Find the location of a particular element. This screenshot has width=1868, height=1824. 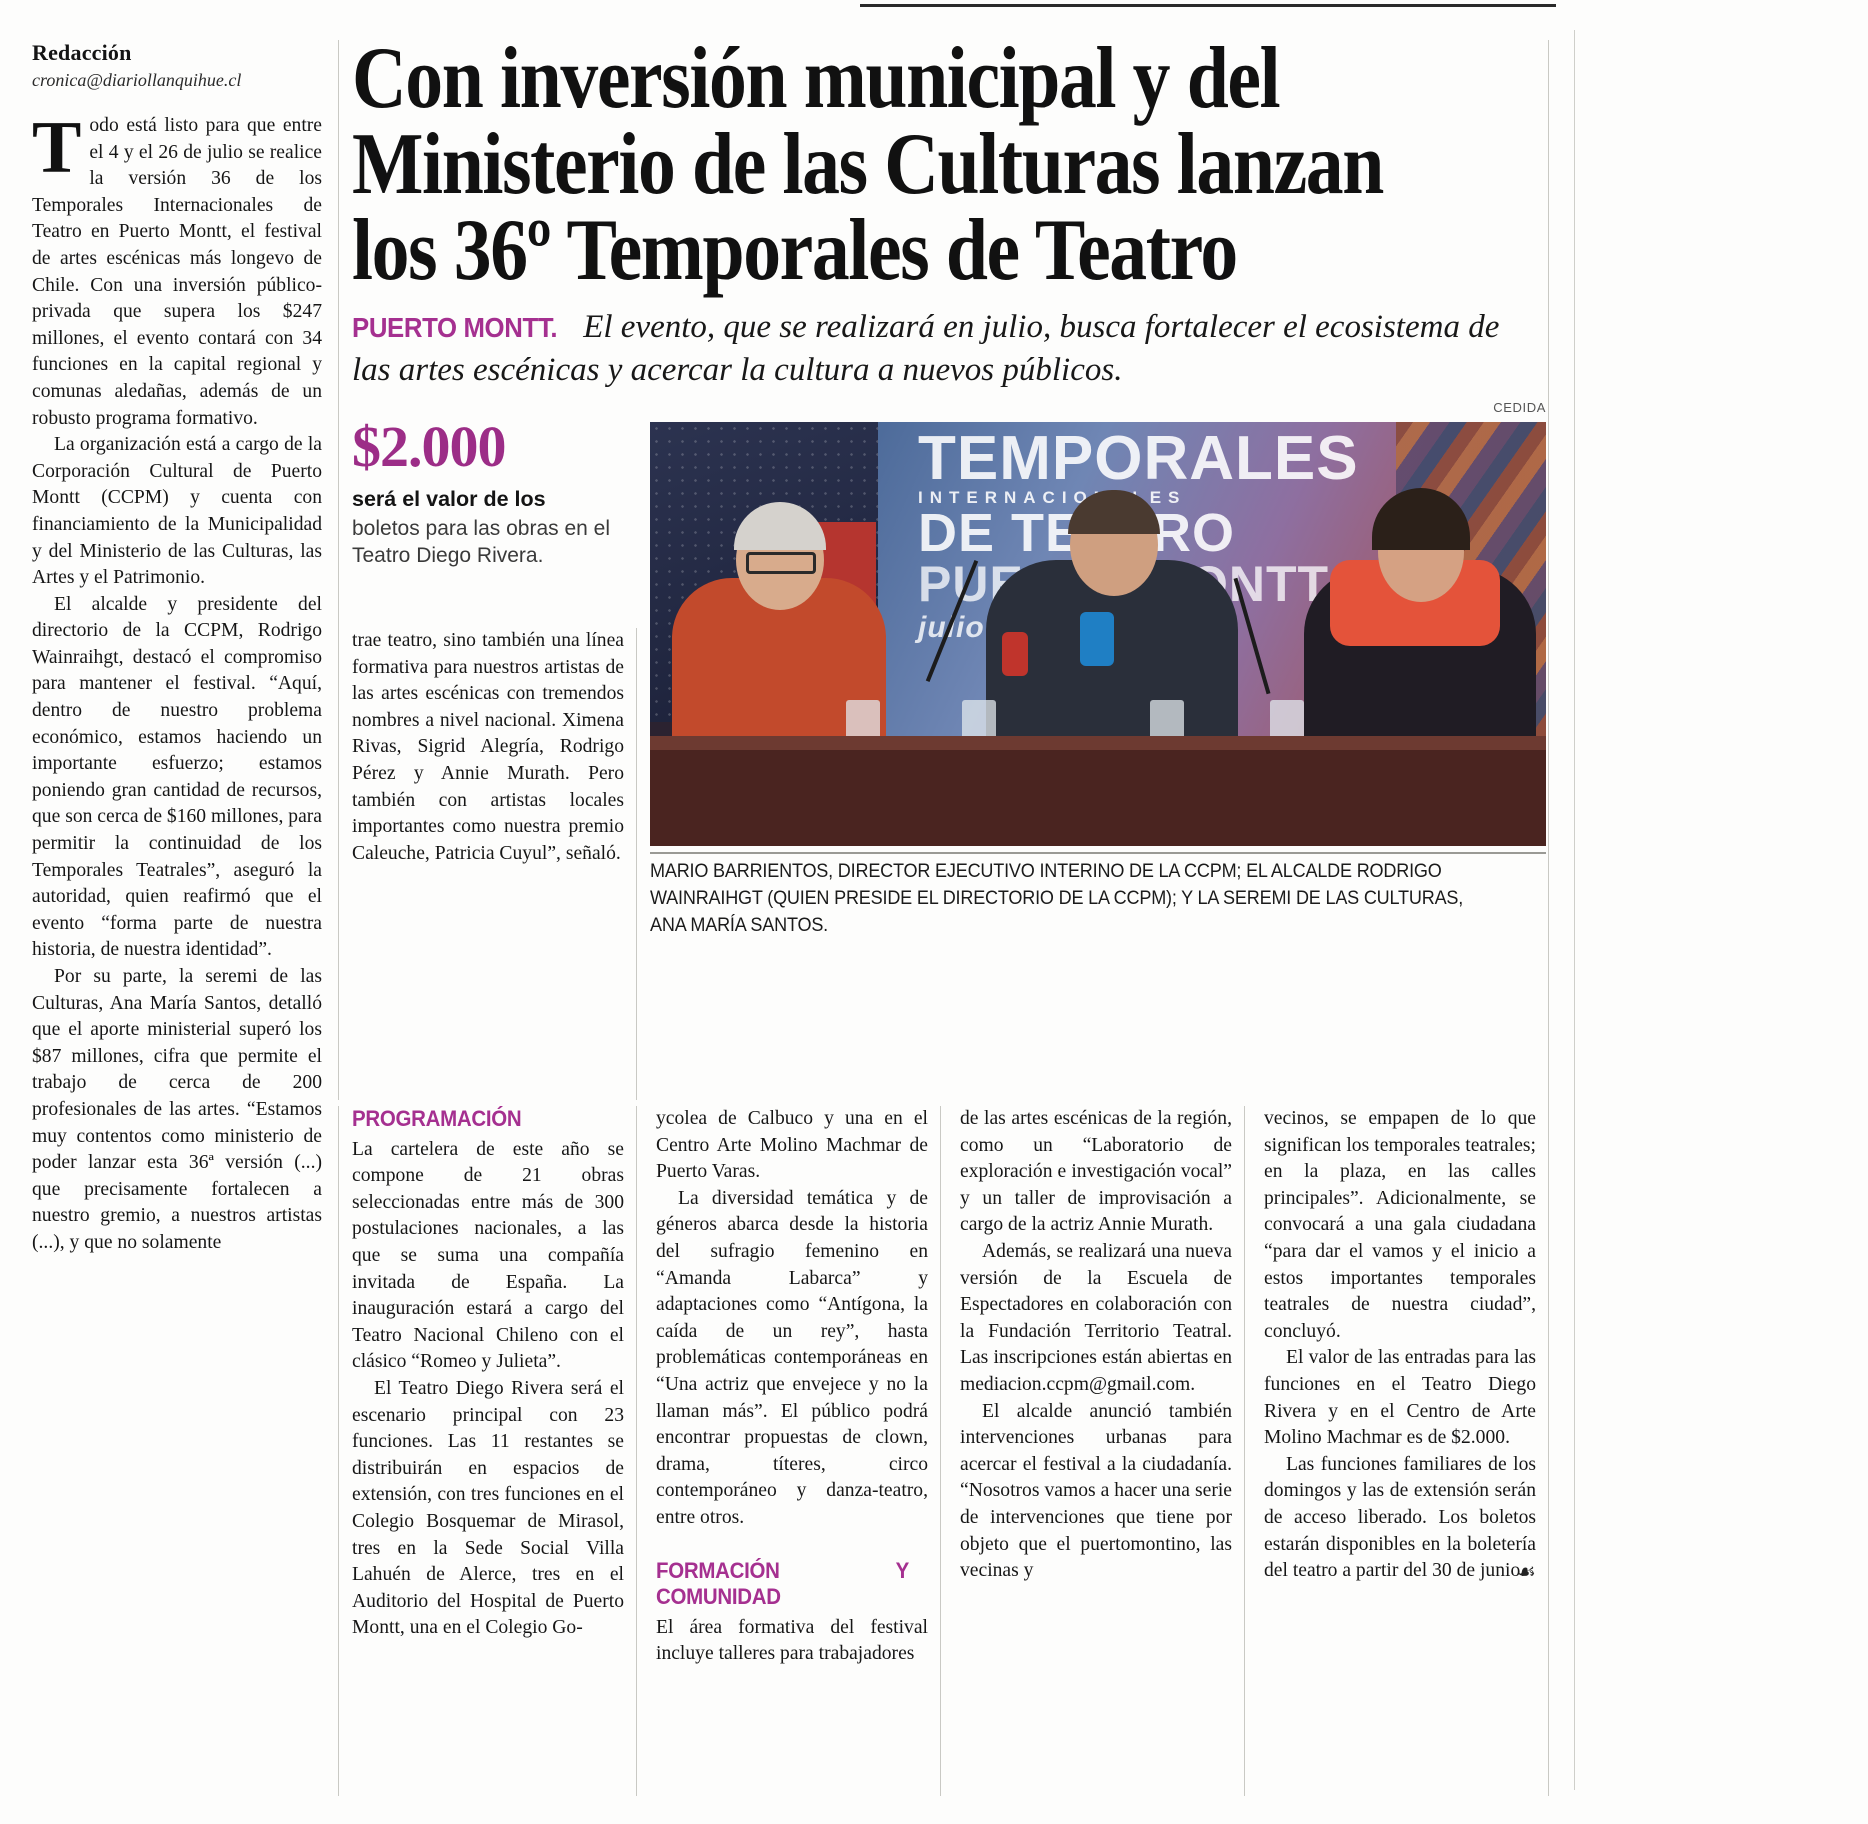

byline-author: Redacción is located at coordinates (82, 52).